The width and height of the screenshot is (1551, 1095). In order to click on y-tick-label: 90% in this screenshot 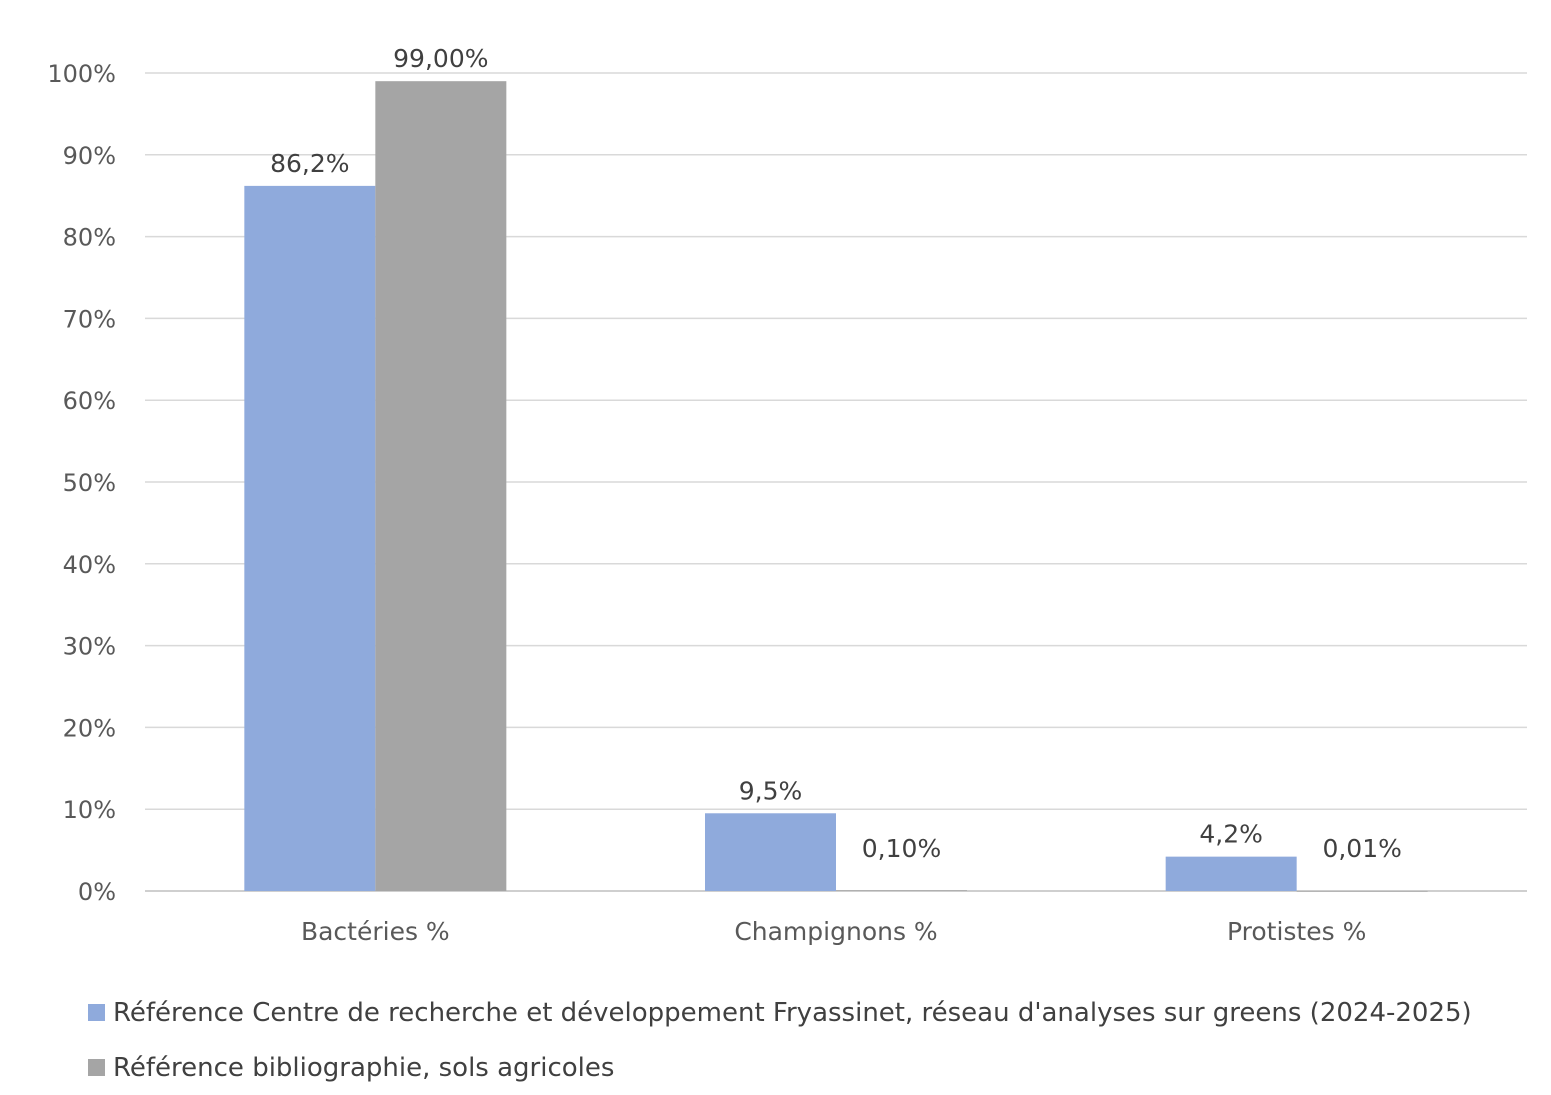, I will do `click(89, 156)`.